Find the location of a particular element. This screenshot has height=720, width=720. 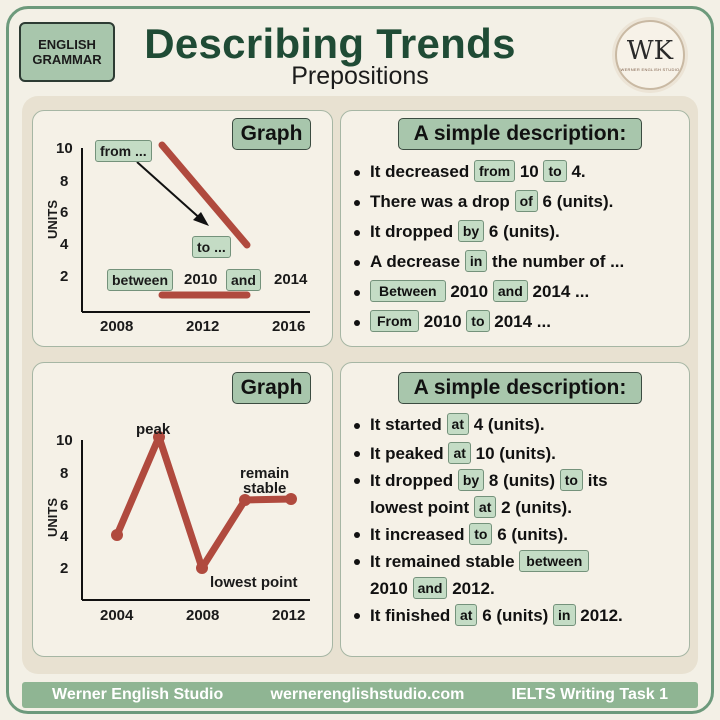

bottom-ytick-4: 4 is located at coordinates (64, 536).